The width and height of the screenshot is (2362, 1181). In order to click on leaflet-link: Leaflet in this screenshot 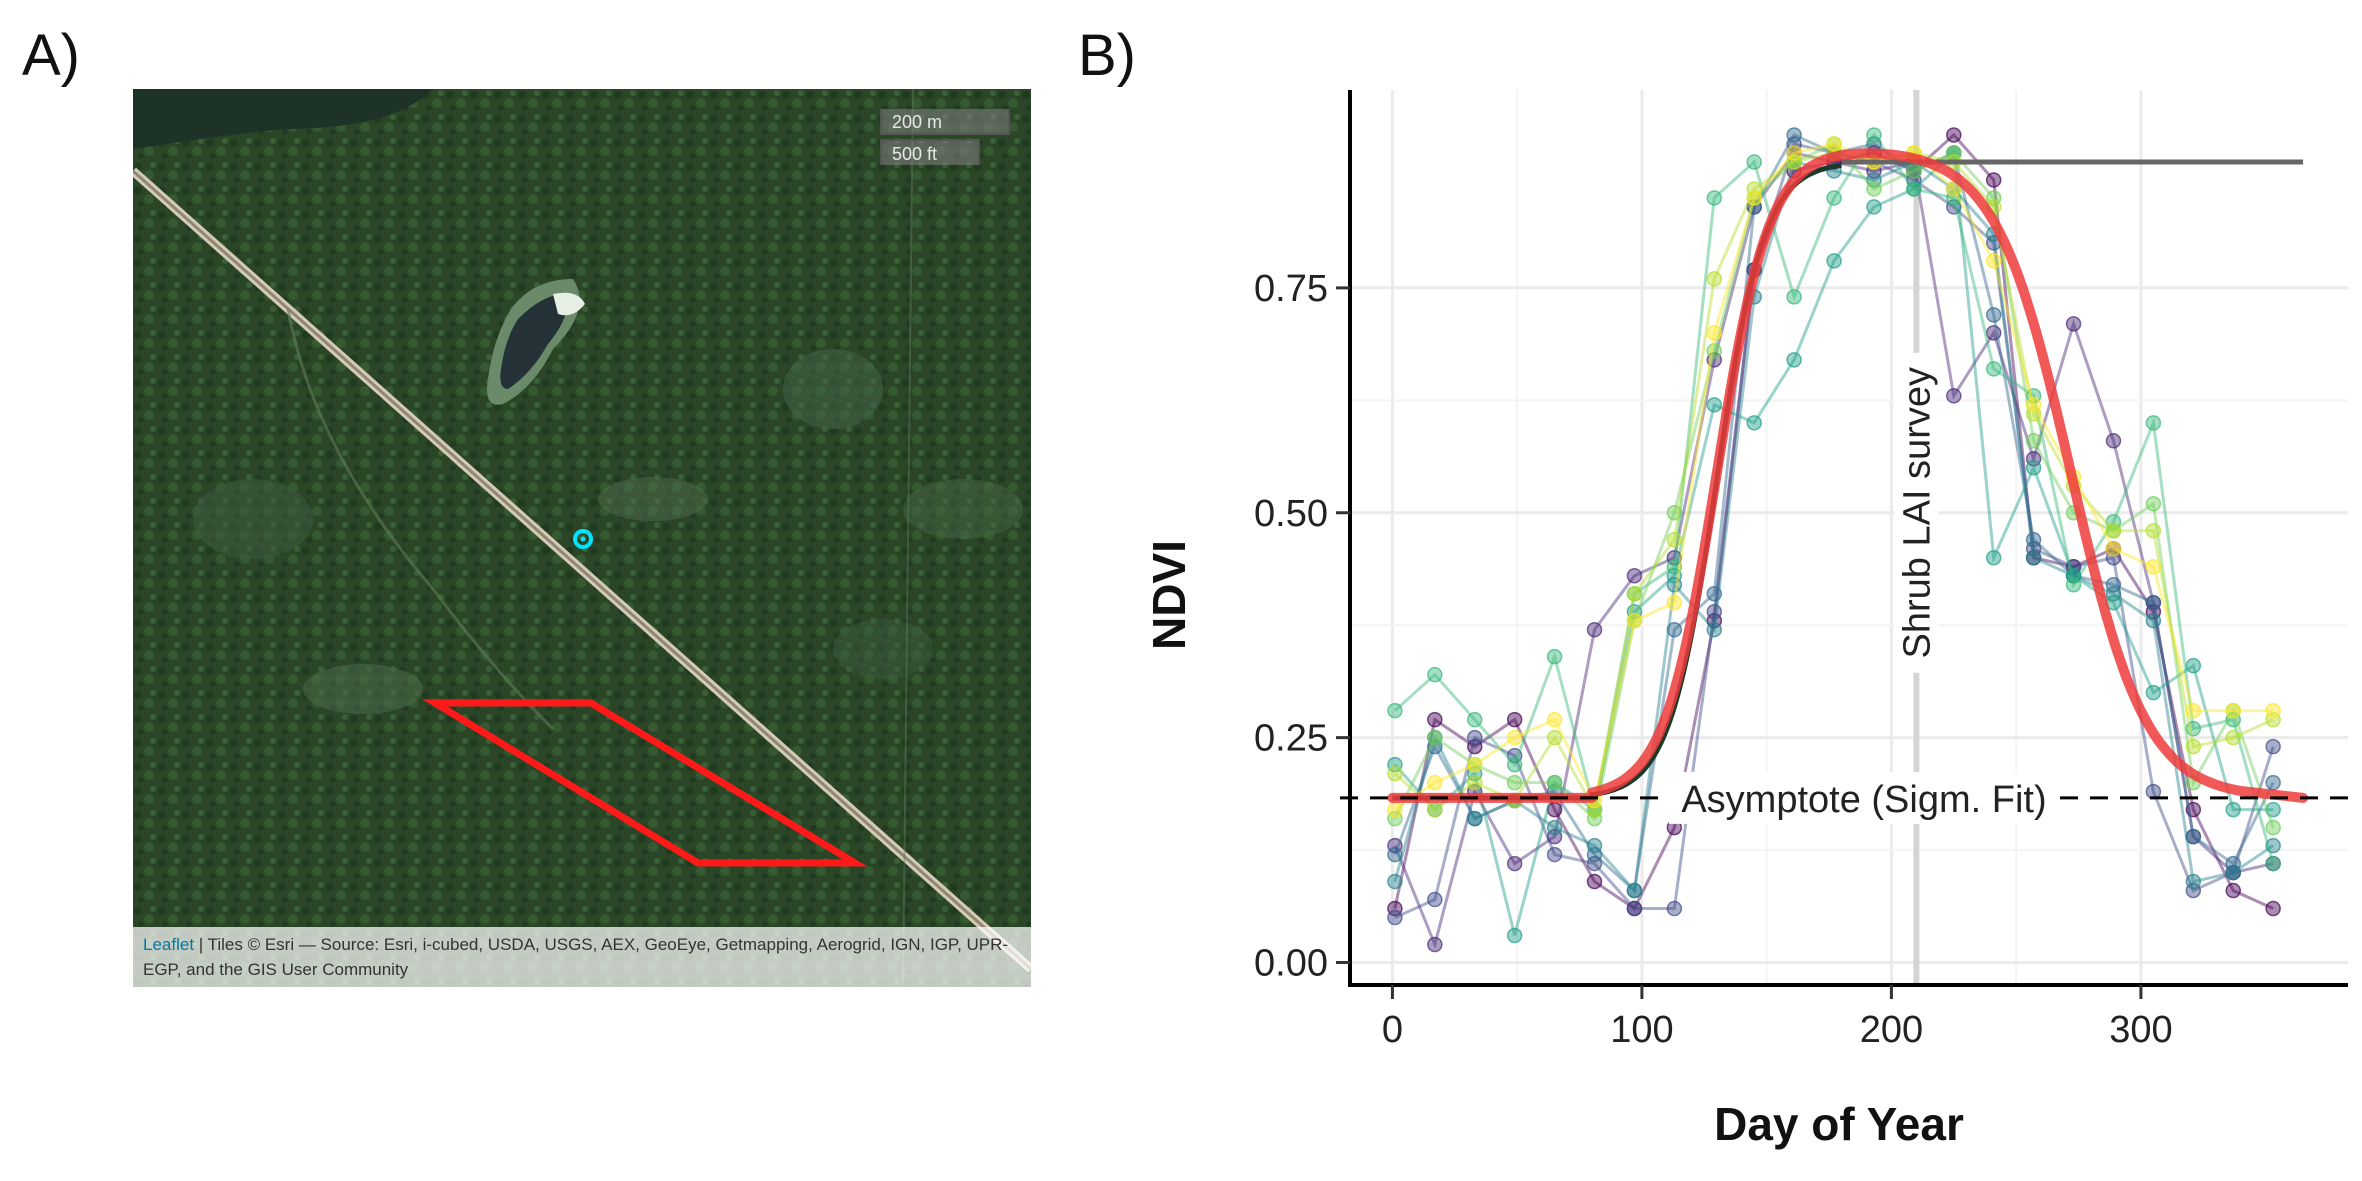, I will do `click(169, 944)`.